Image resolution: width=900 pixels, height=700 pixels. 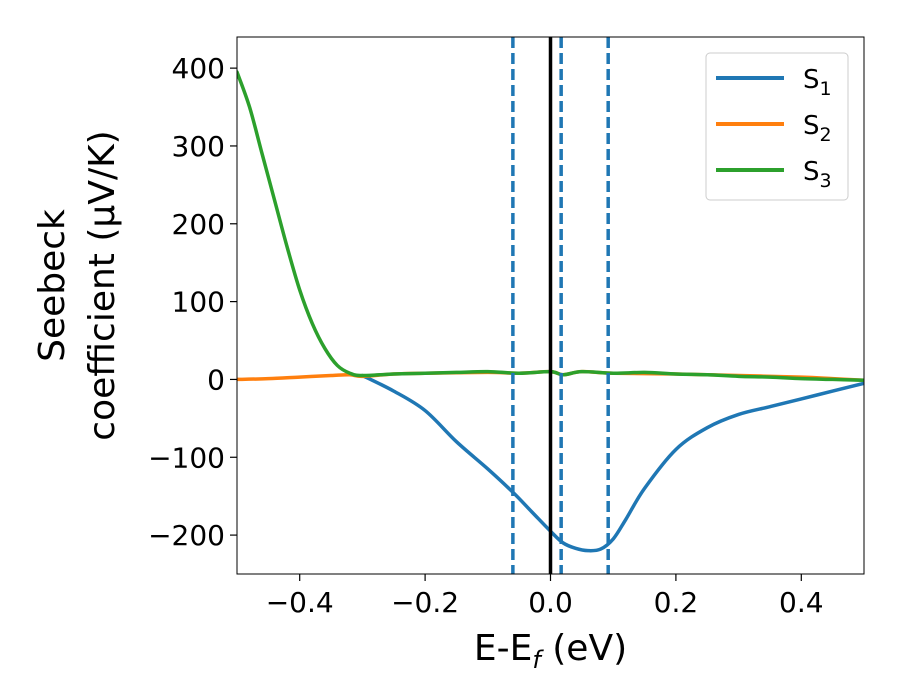 What do you see at coordinates (612, 463) in the screenshot?
I see `series-line-s1` at bounding box center [612, 463].